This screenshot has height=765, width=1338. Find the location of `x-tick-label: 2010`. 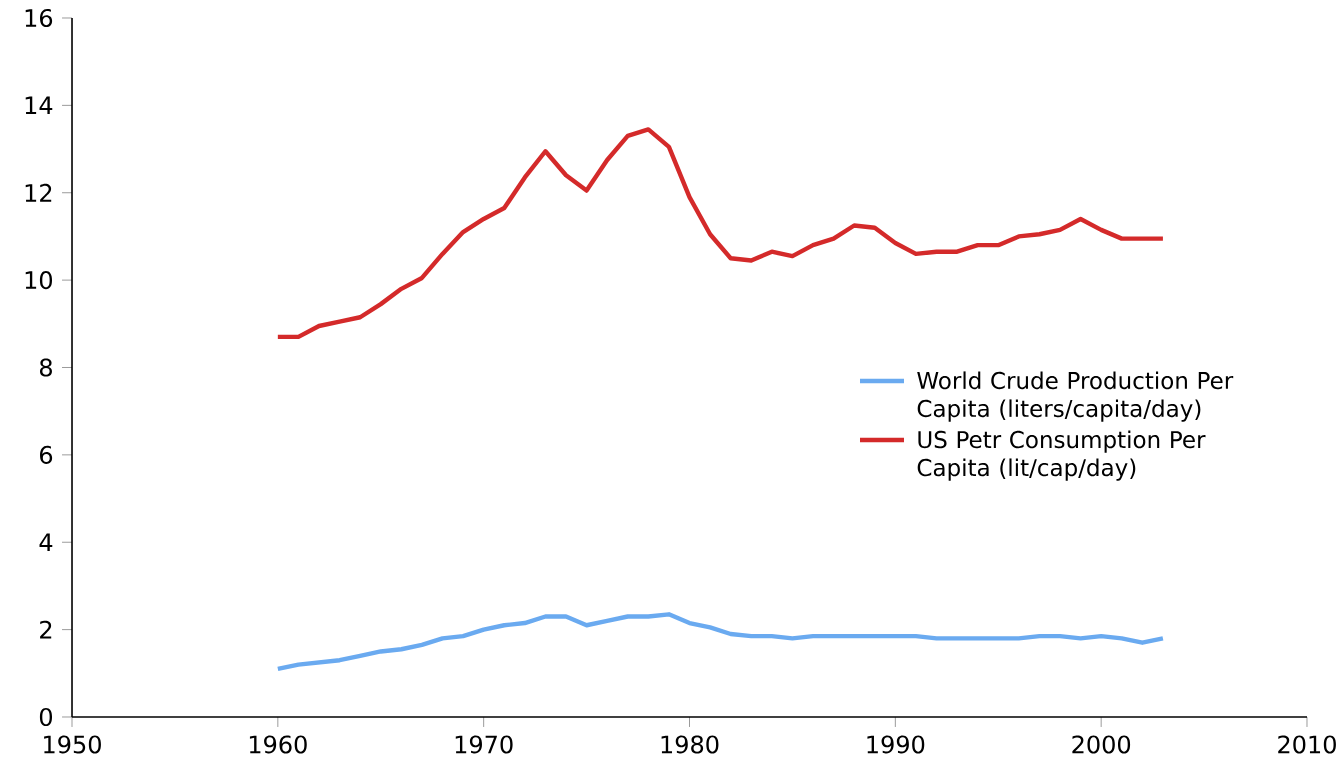

x-tick-label: 2010 is located at coordinates (1307, 744).